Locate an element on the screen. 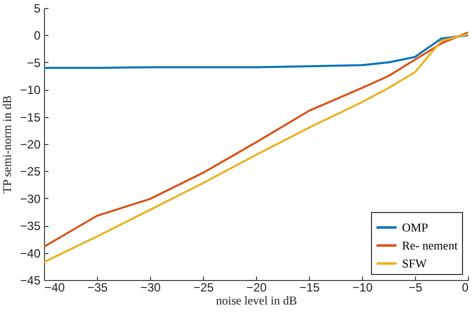  x-tick-label: −40 is located at coordinates (55, 287).